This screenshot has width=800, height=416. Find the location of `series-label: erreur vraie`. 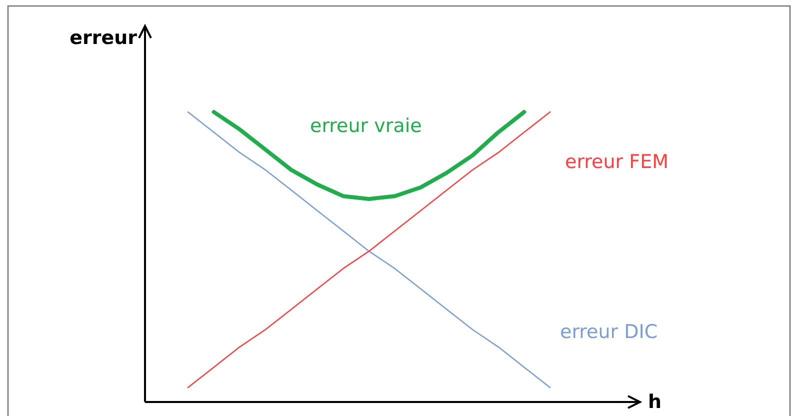

series-label: erreur vraie is located at coordinates (366, 126).